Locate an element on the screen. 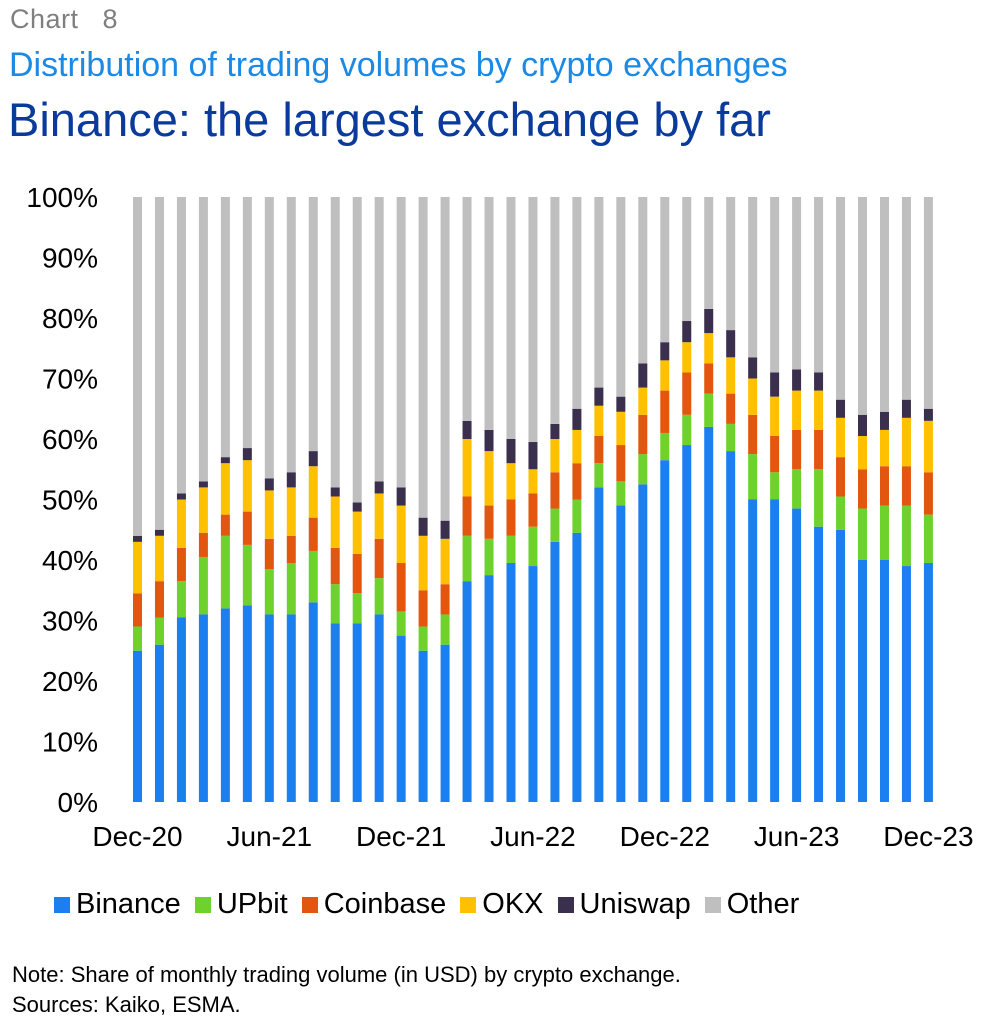  x-tick-label: Dec-23 is located at coordinates (928, 836).